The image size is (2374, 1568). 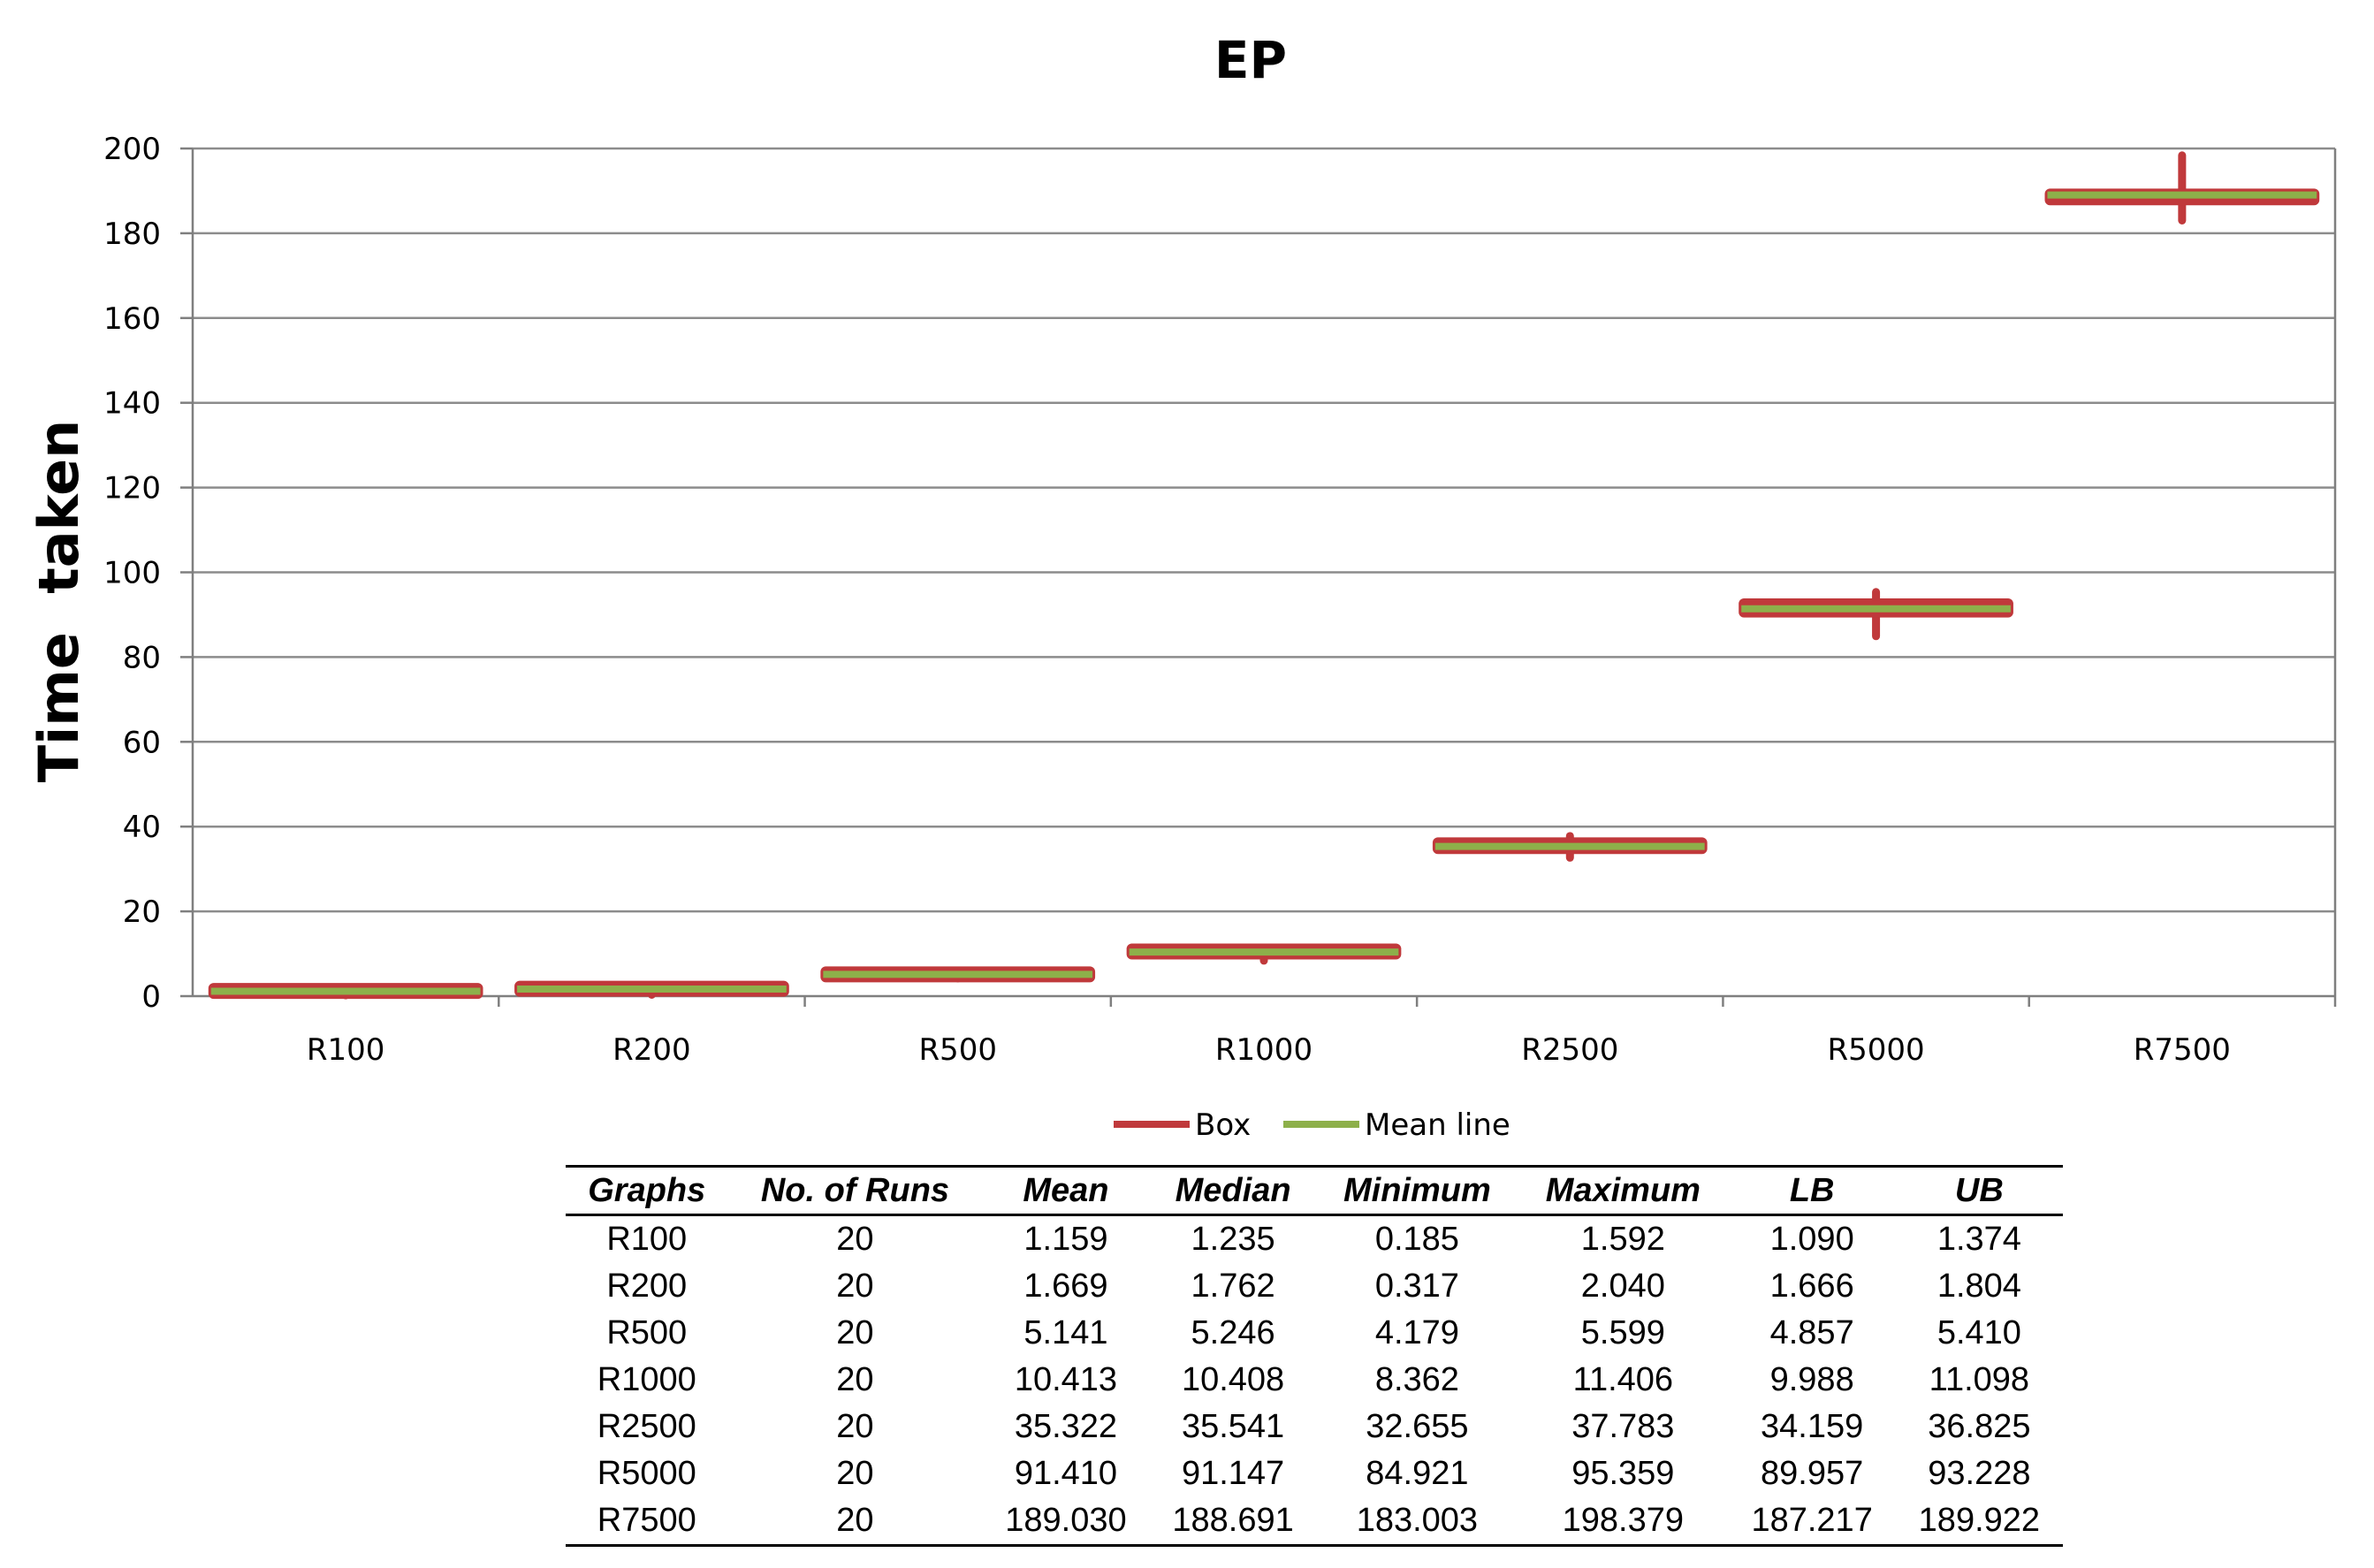 What do you see at coordinates (2182, 188) in the screenshot?
I see `box-R7500` at bounding box center [2182, 188].